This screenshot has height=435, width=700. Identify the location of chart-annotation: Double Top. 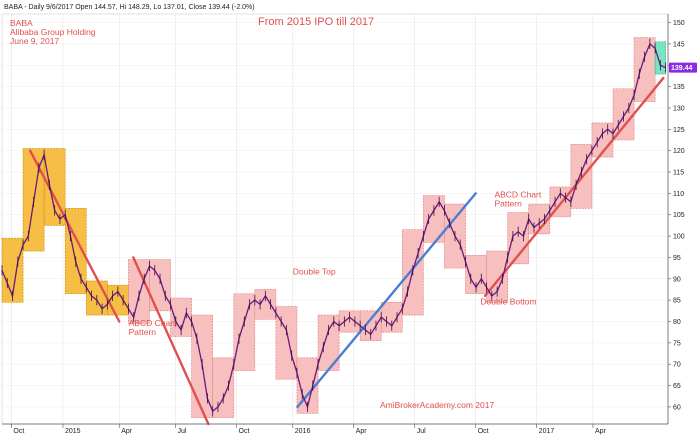
(314, 272).